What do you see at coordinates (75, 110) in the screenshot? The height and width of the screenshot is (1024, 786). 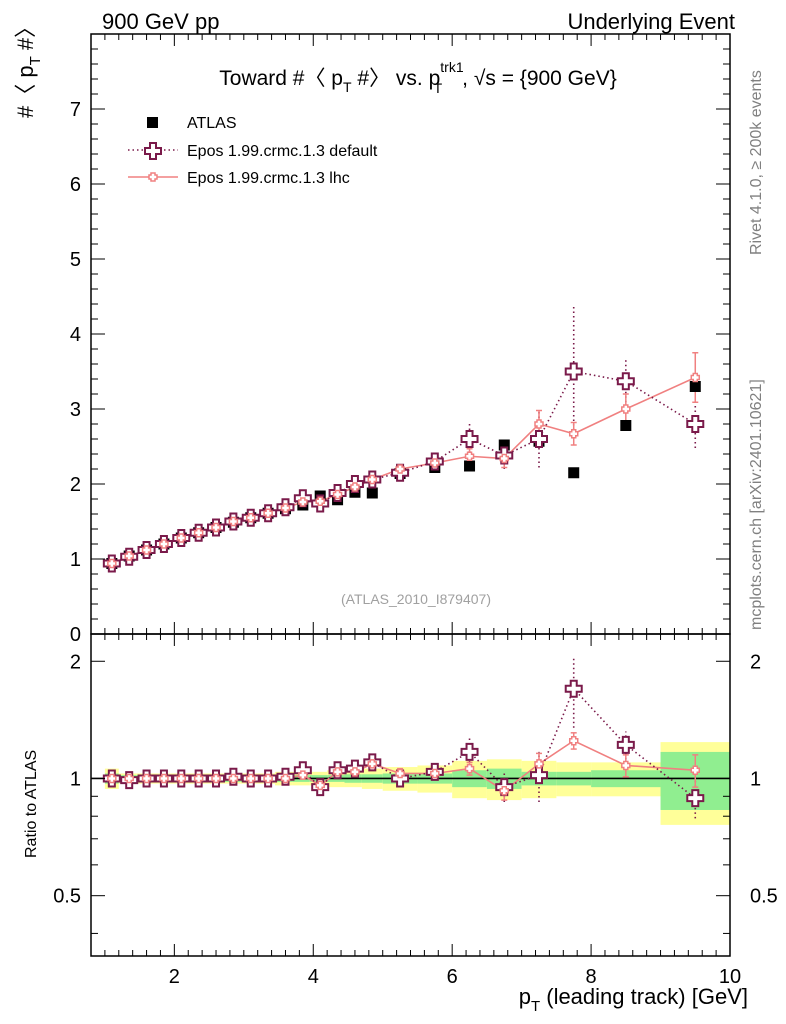 I see `main-y-tick-label: 7` at bounding box center [75, 110].